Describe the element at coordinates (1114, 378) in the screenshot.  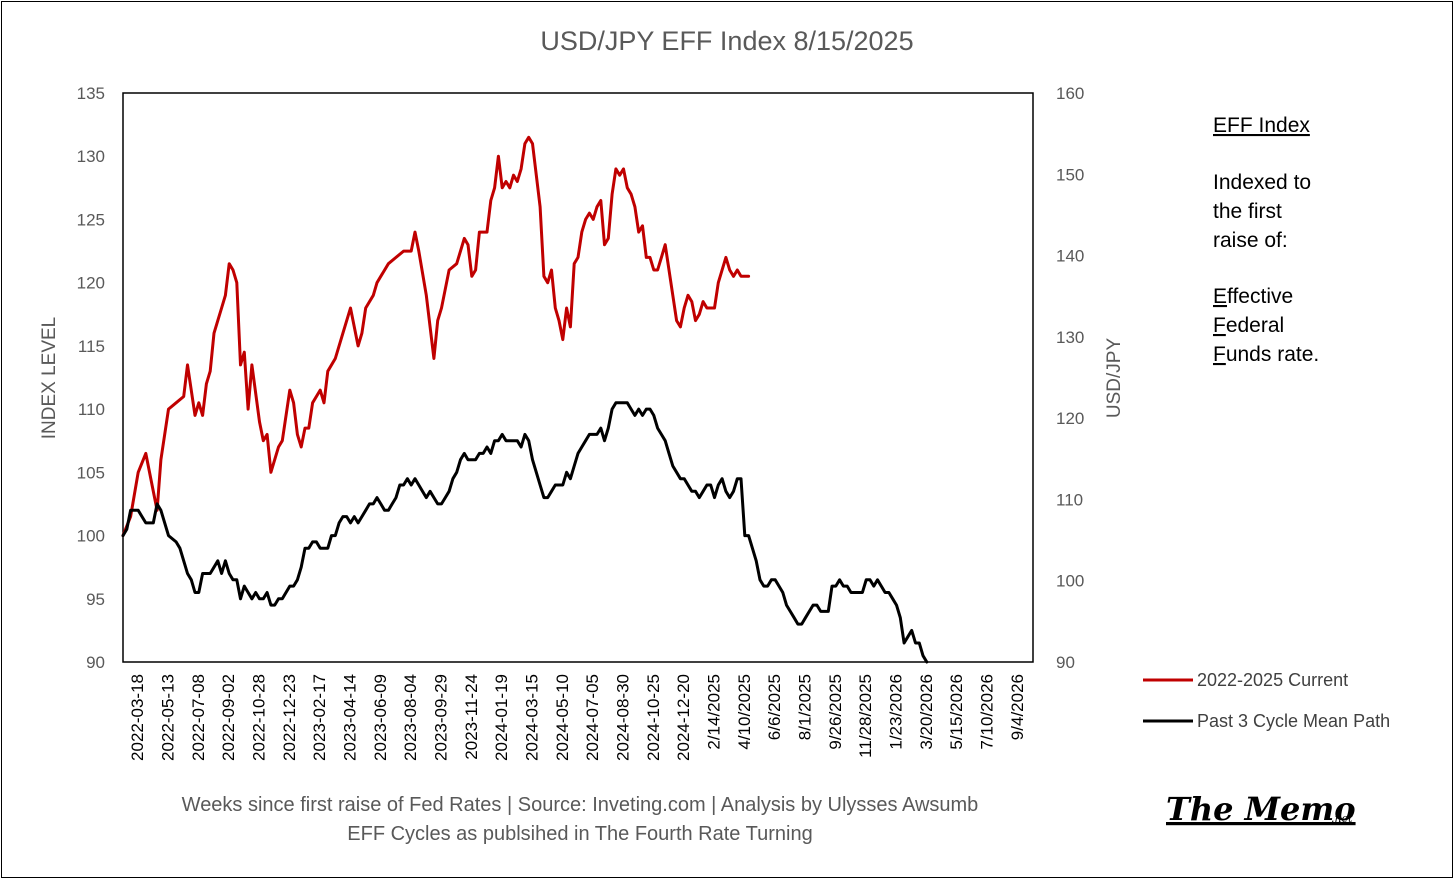
I see `y-axis-right-title: USD/JPY` at that location.